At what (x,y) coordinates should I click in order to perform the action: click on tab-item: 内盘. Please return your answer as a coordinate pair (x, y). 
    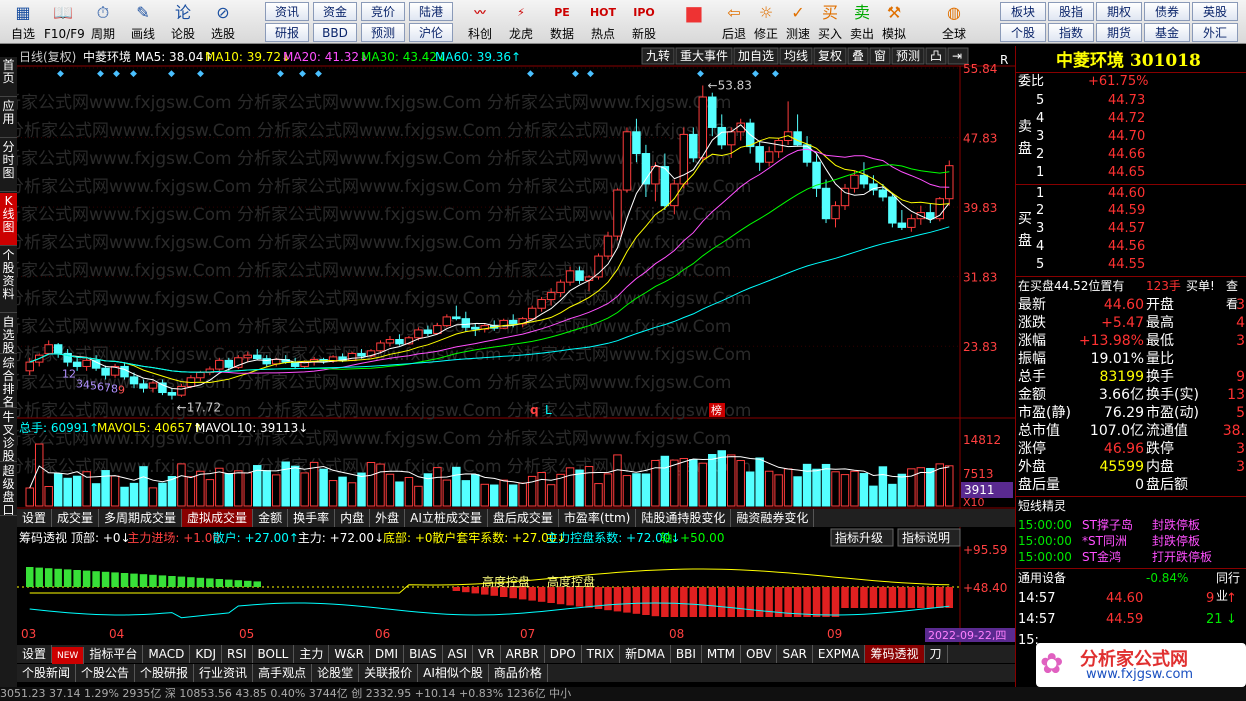
    Looking at the image, I should click on (353, 518).